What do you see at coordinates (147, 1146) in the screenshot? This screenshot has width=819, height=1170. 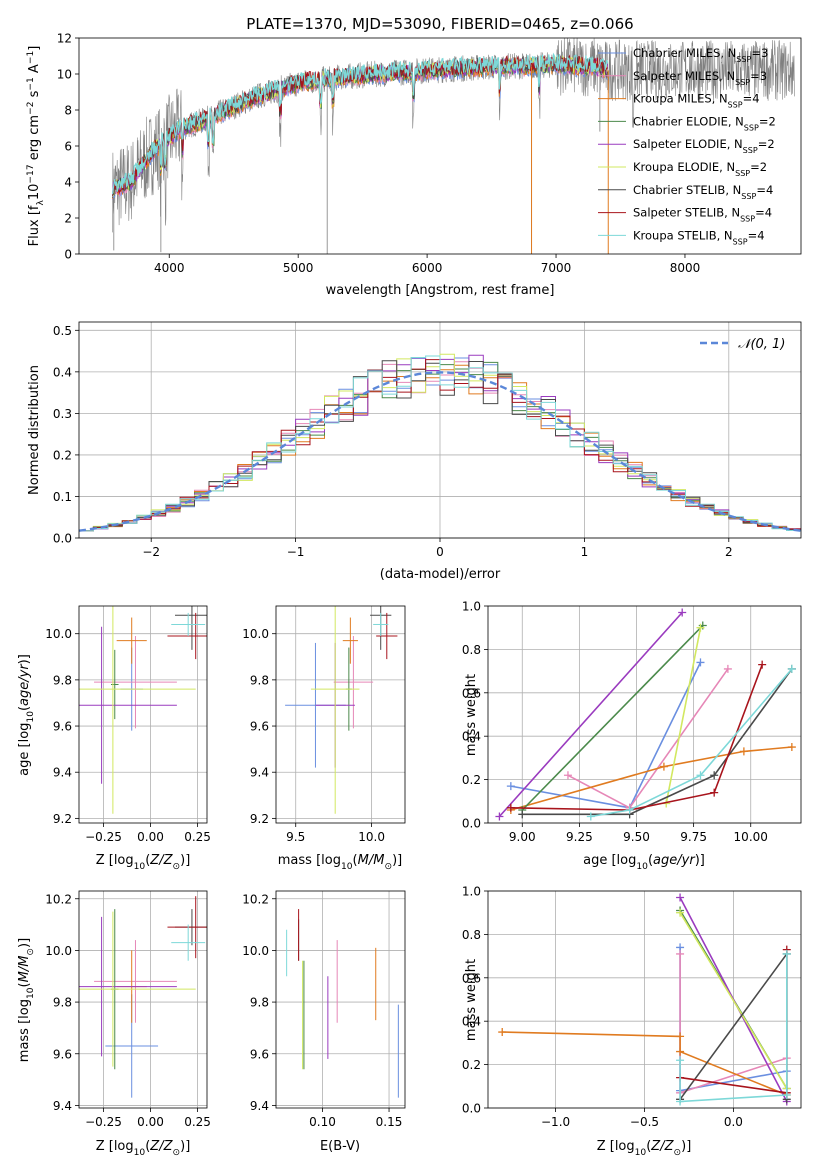 I see `mass-vs-Z-xlabel-part: (` at bounding box center [147, 1146].